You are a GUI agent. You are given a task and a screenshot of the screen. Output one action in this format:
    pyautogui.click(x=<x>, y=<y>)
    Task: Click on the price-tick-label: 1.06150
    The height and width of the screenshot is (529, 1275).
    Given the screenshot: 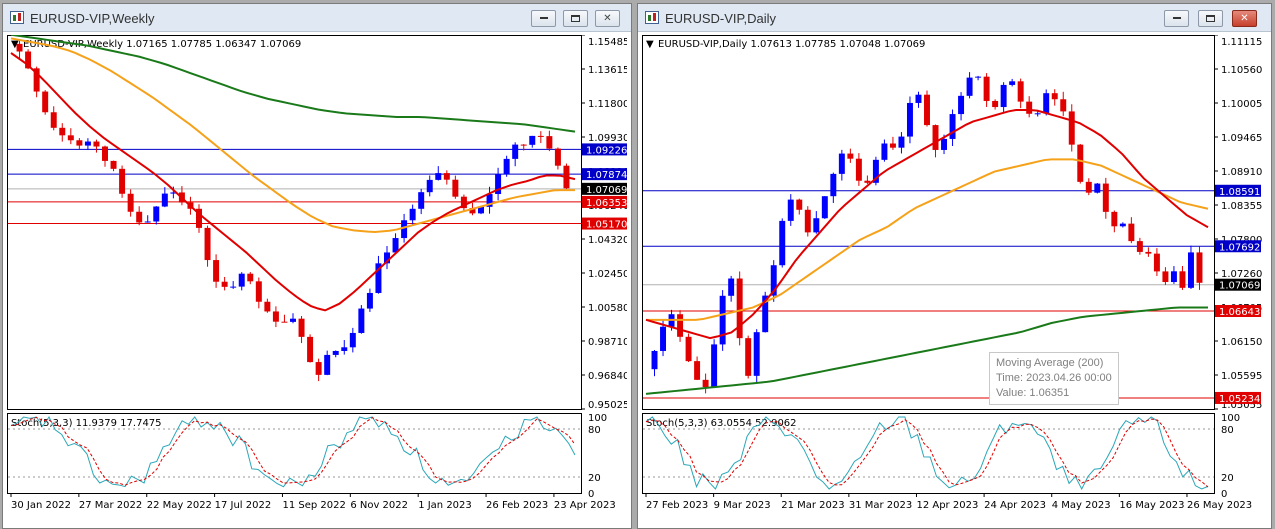 What is the action you would take?
    pyautogui.click(x=1241, y=342)
    